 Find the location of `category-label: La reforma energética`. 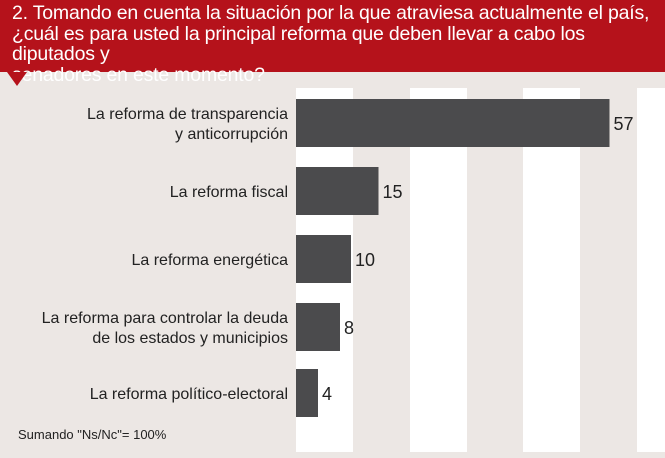

category-label: La reforma energética is located at coordinates (209, 260).